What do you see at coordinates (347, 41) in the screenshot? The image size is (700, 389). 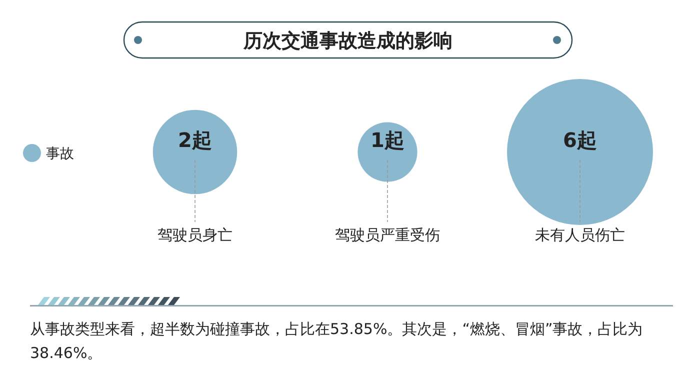 I see `text: 历次交通事故造成的影响` at bounding box center [347, 41].